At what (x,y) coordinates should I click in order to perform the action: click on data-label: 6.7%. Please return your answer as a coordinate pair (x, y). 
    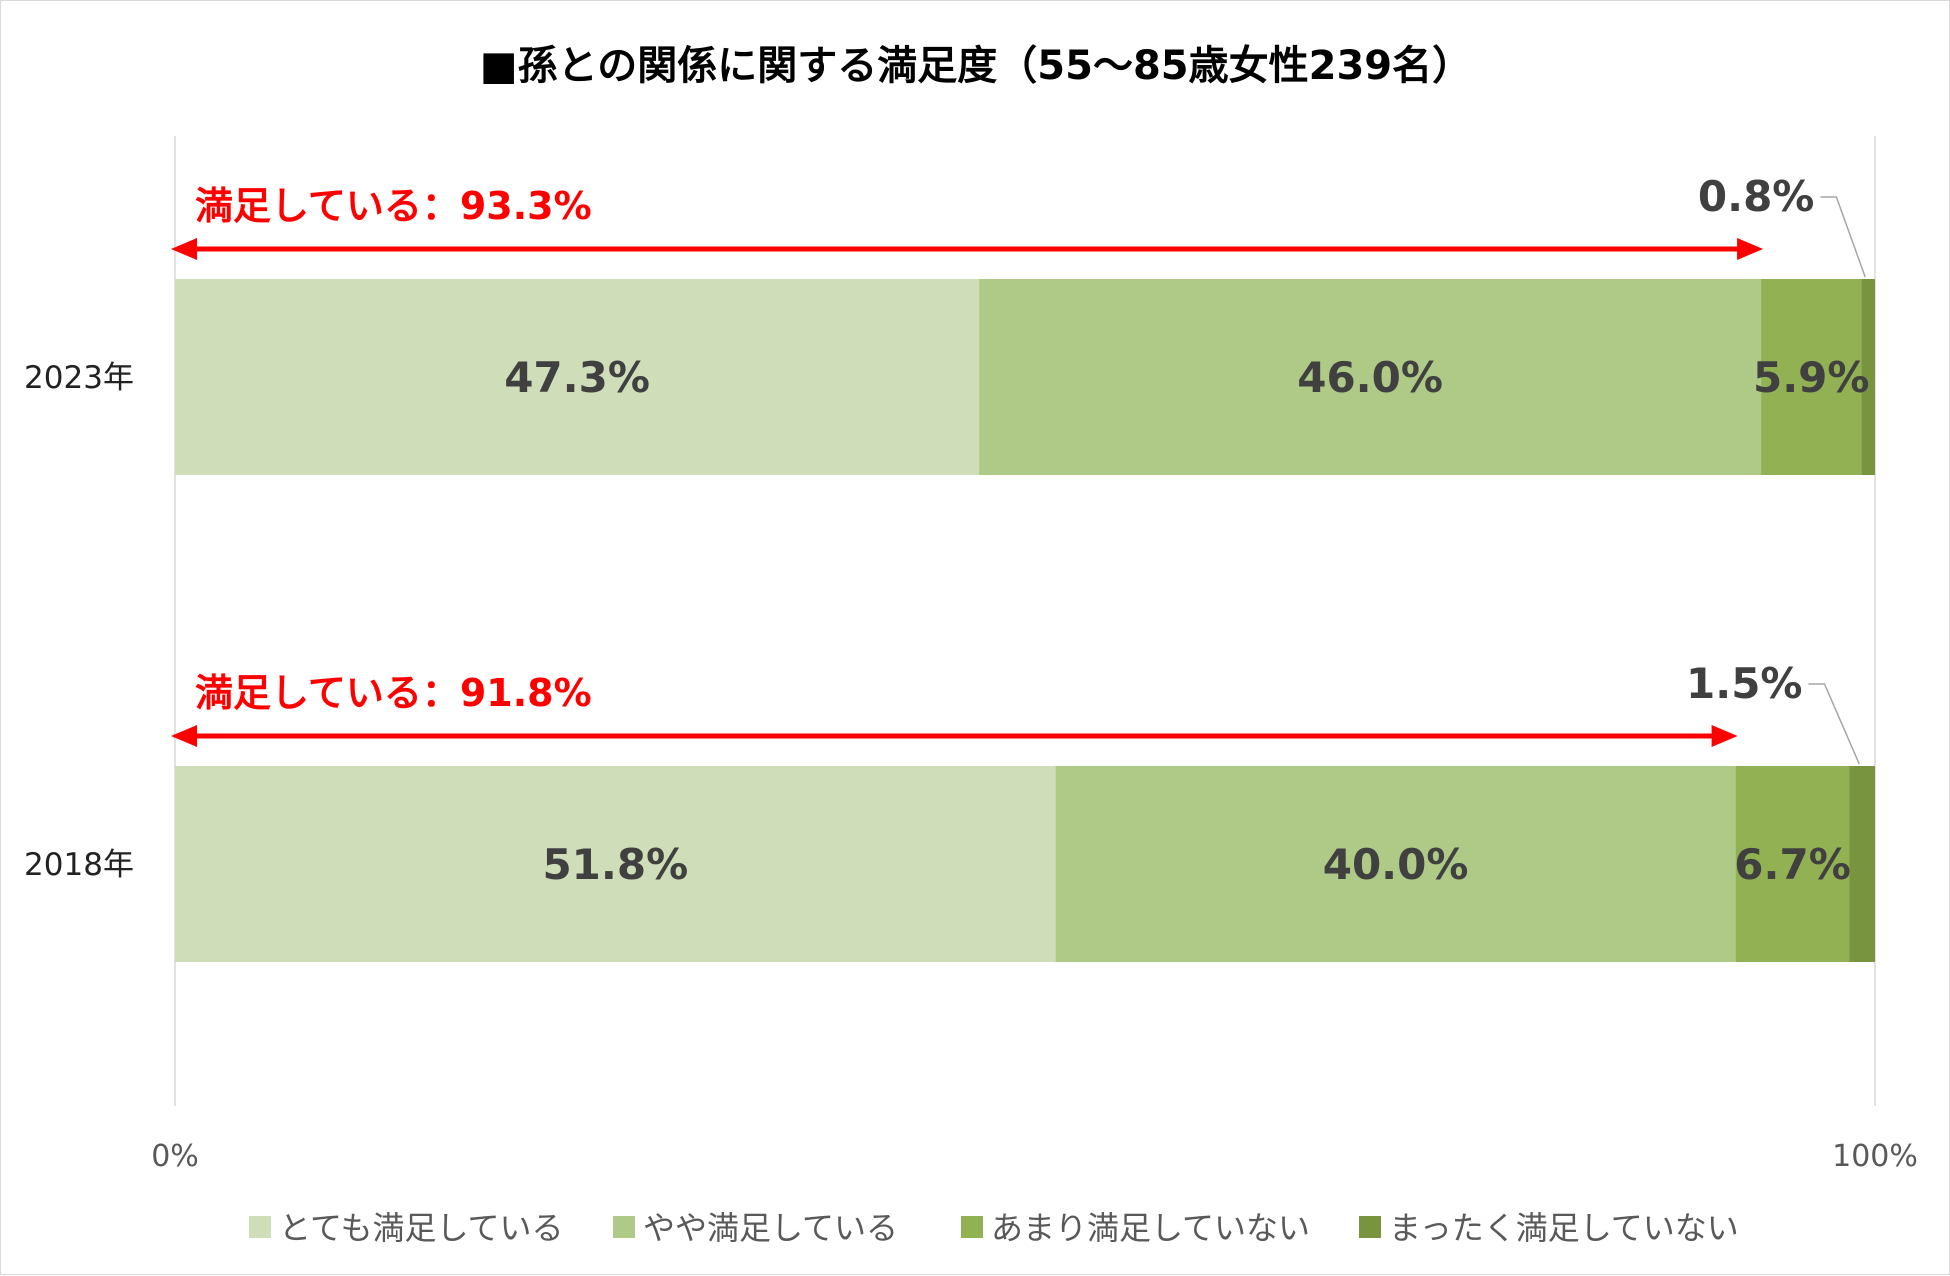
    Looking at the image, I should click on (1792, 864).